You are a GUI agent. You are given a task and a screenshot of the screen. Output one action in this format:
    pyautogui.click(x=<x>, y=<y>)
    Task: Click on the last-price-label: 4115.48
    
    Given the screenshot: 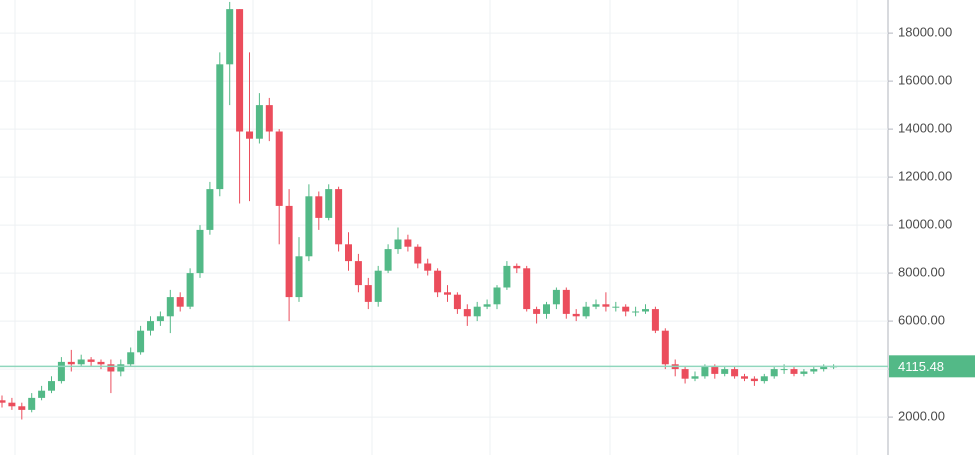 What is the action you would take?
    pyautogui.click(x=921, y=366)
    